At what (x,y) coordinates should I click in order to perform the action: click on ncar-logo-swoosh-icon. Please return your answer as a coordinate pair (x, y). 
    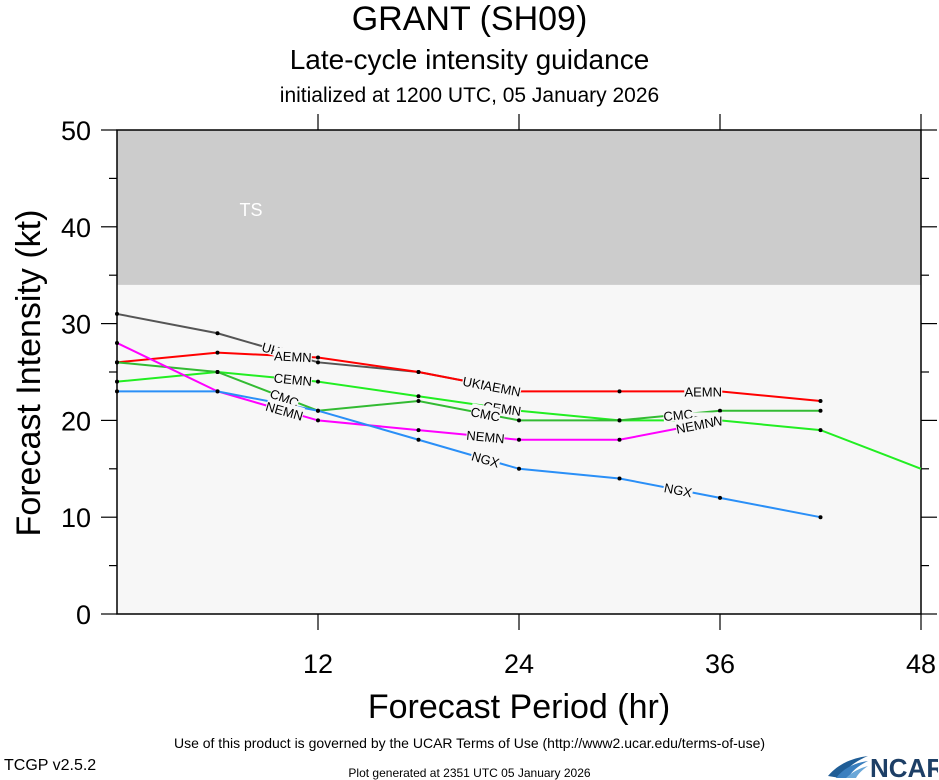
    Looking at the image, I should click on (848, 767).